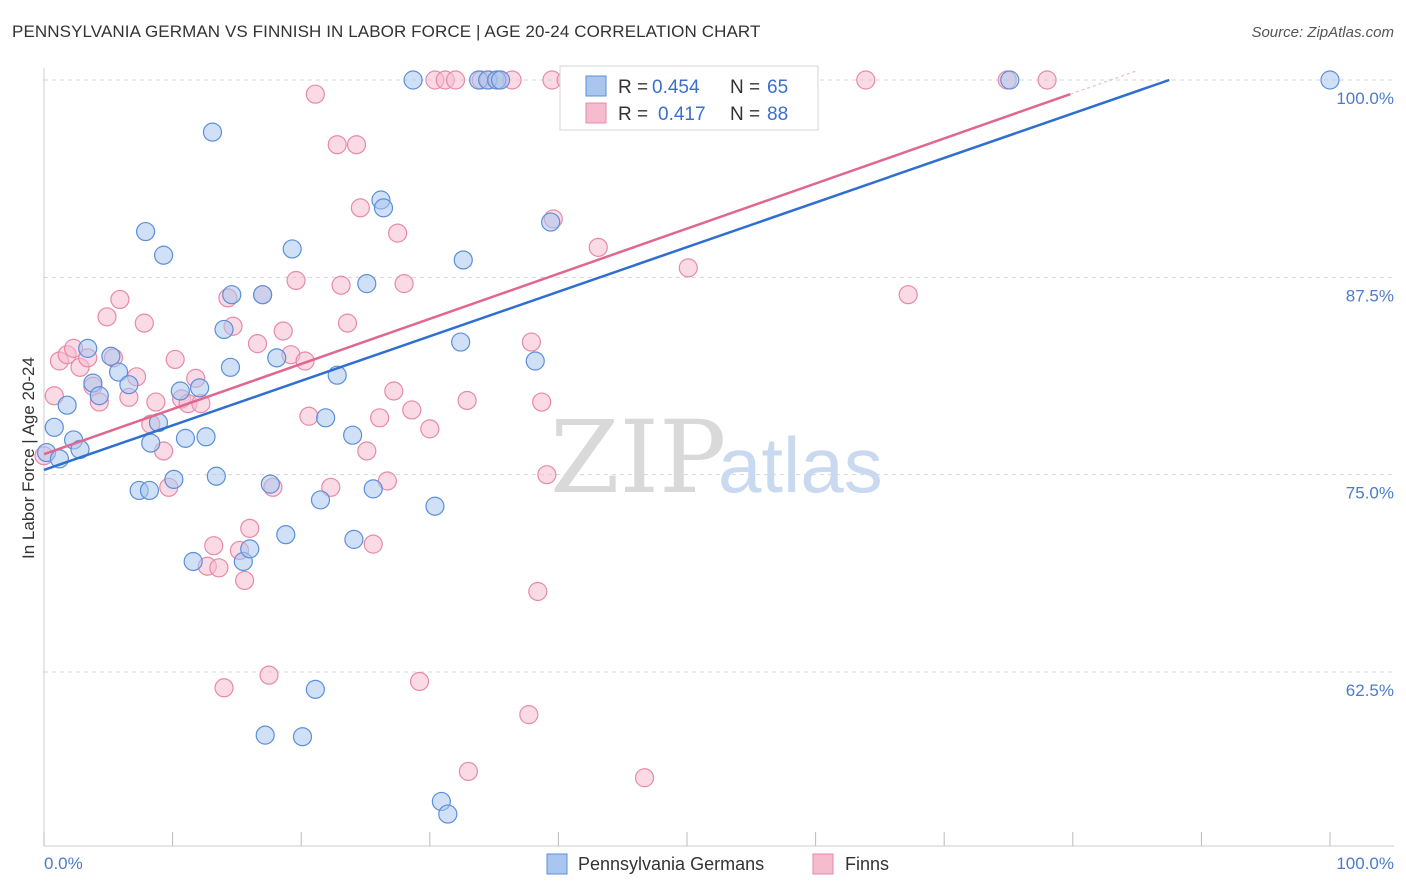  I want to click on legend-swatch-blue, so click(596, 86).